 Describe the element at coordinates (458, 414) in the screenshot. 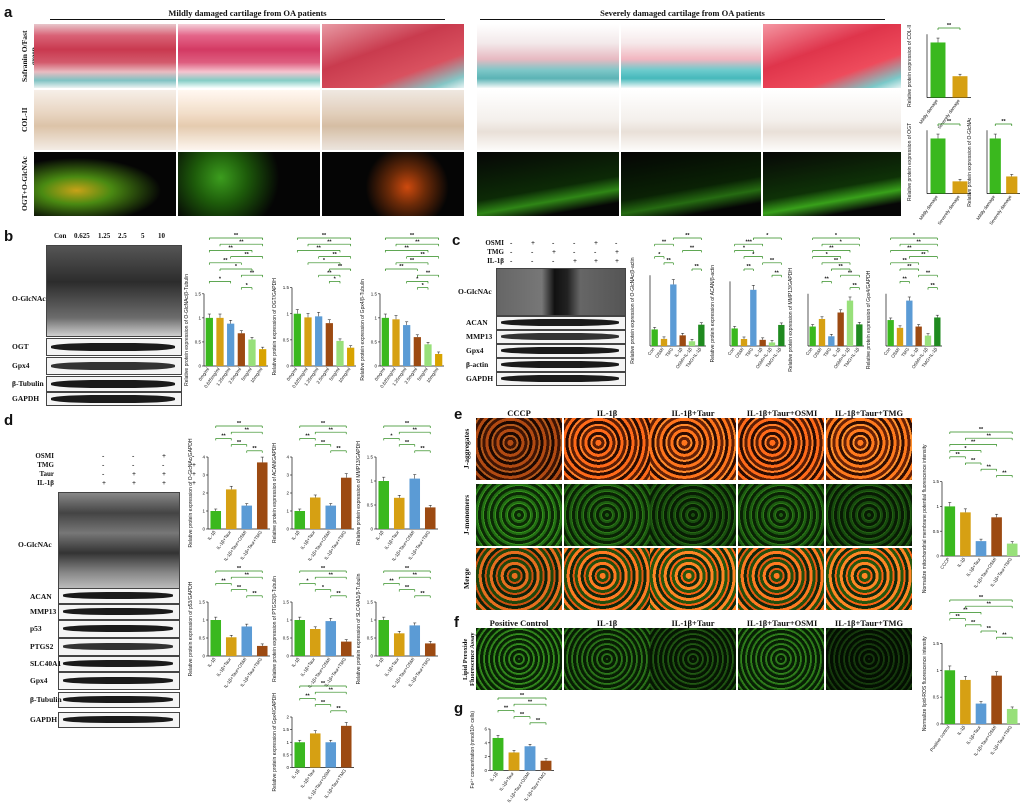

I see `panel-label-e: e` at that location.